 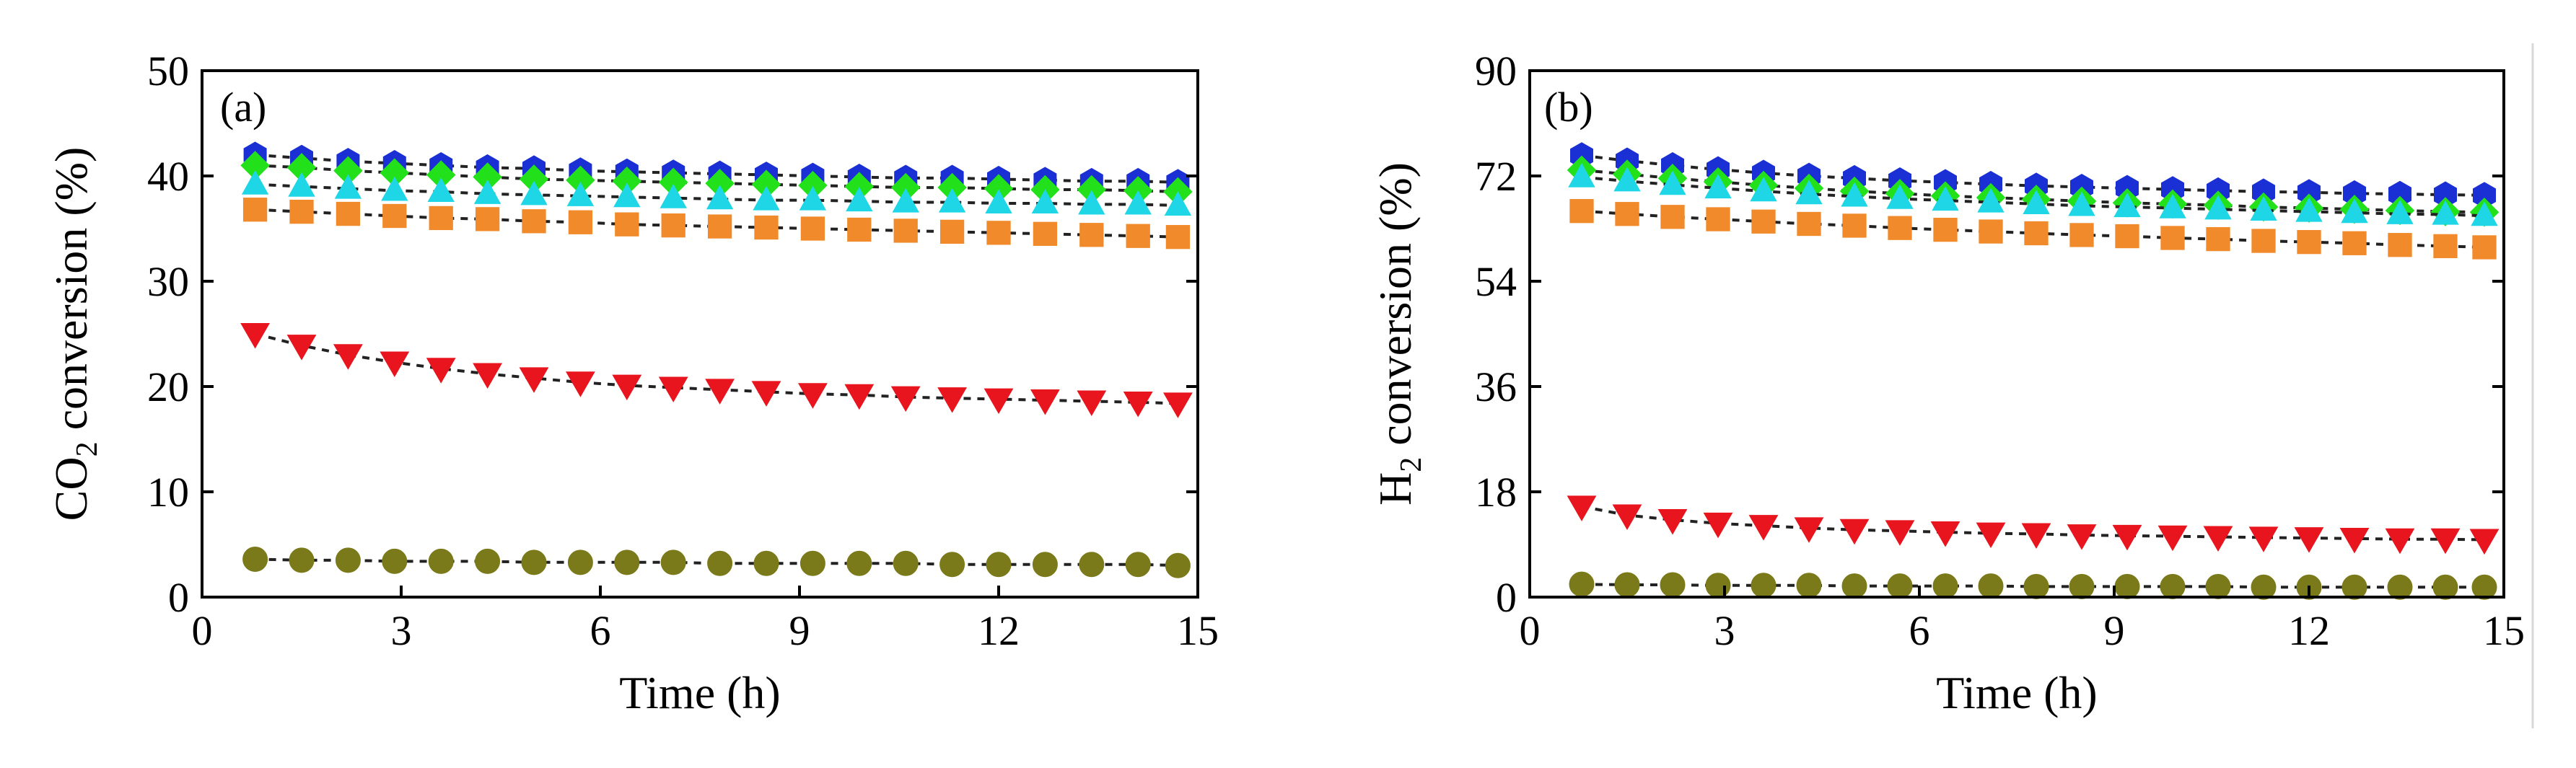 I want to click on series-green-diamond-line, so click(x=716, y=178).